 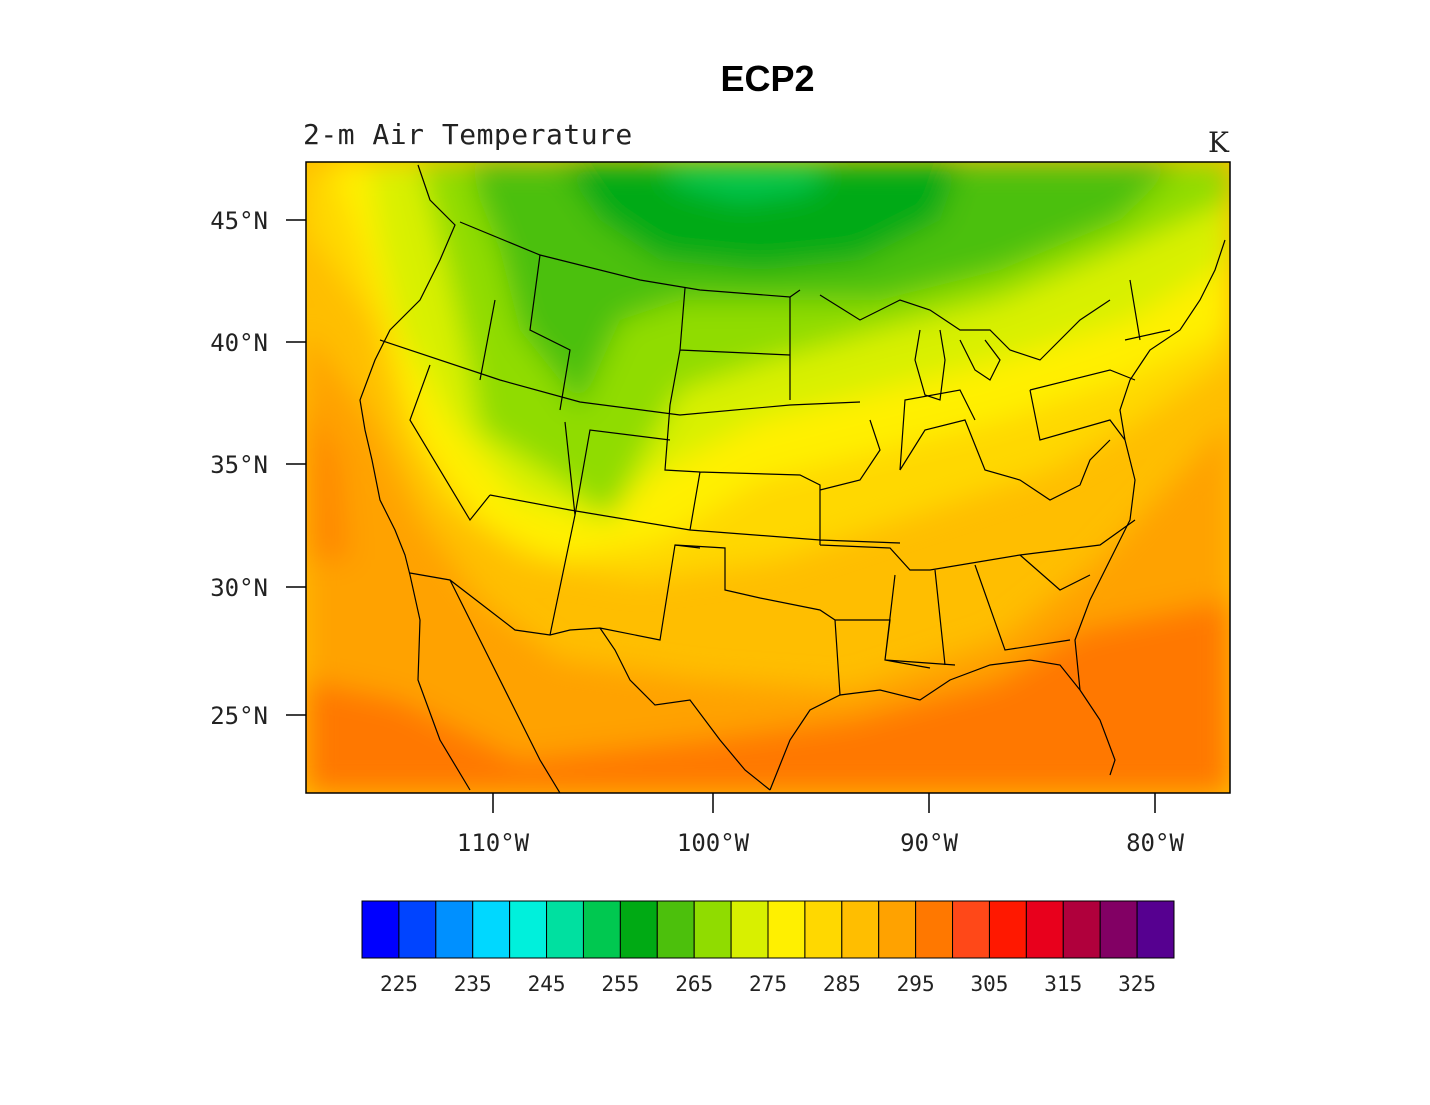 What do you see at coordinates (1137, 984) in the screenshot?
I see `colorbar-label: 325` at bounding box center [1137, 984].